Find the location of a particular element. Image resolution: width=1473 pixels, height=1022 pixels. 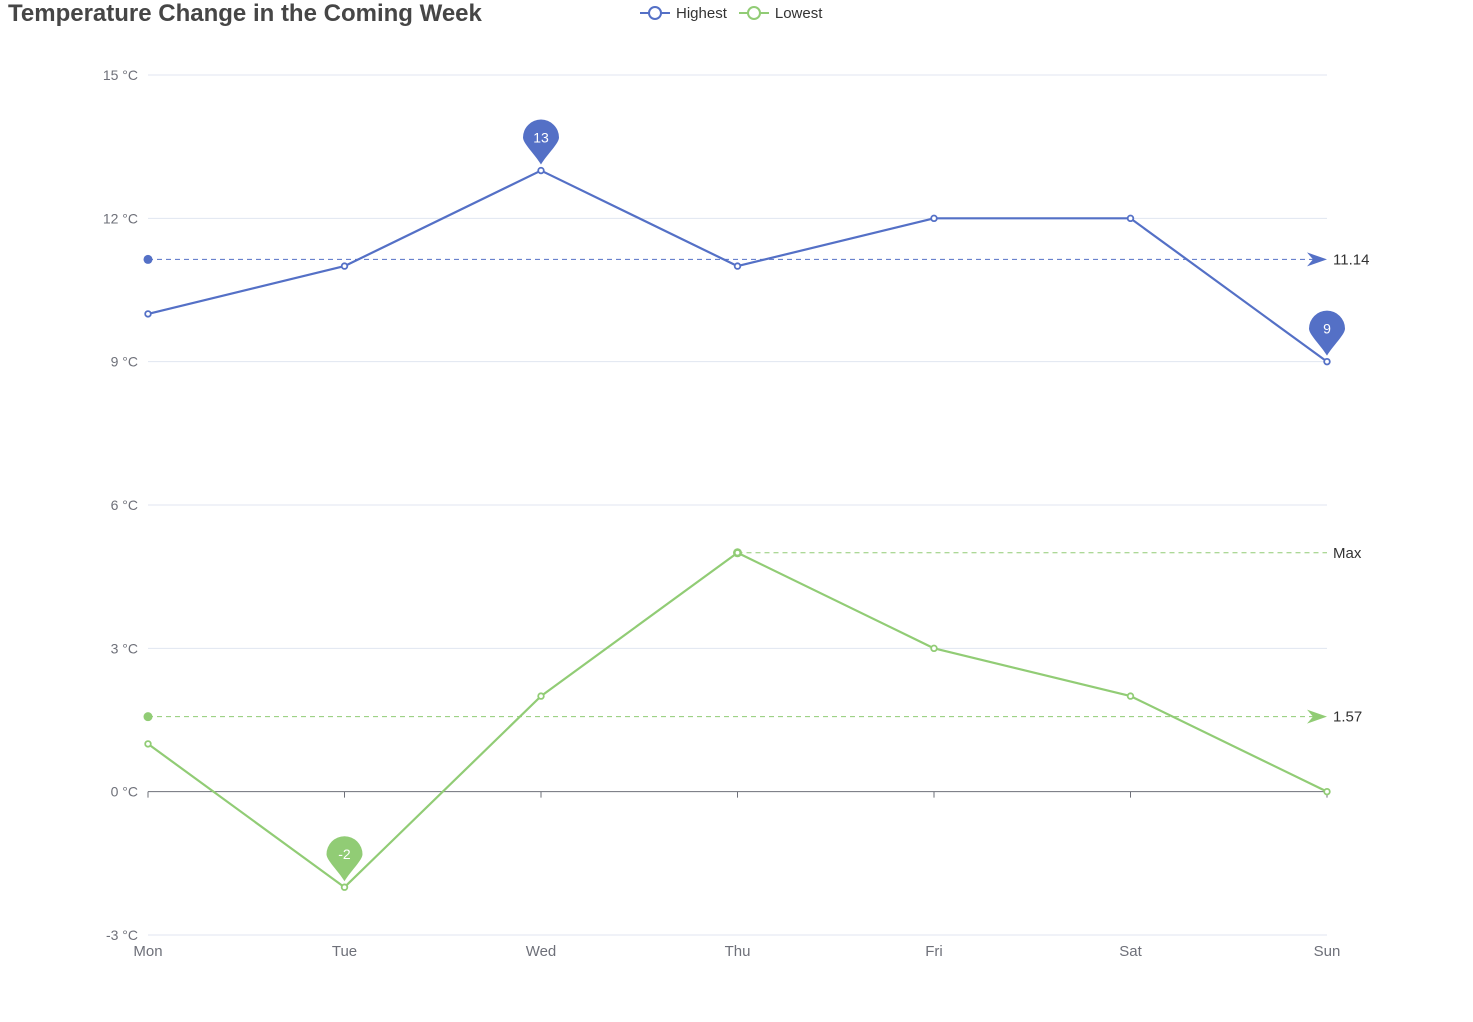

highest-average-label: 11.14 is located at coordinates (1351, 259).